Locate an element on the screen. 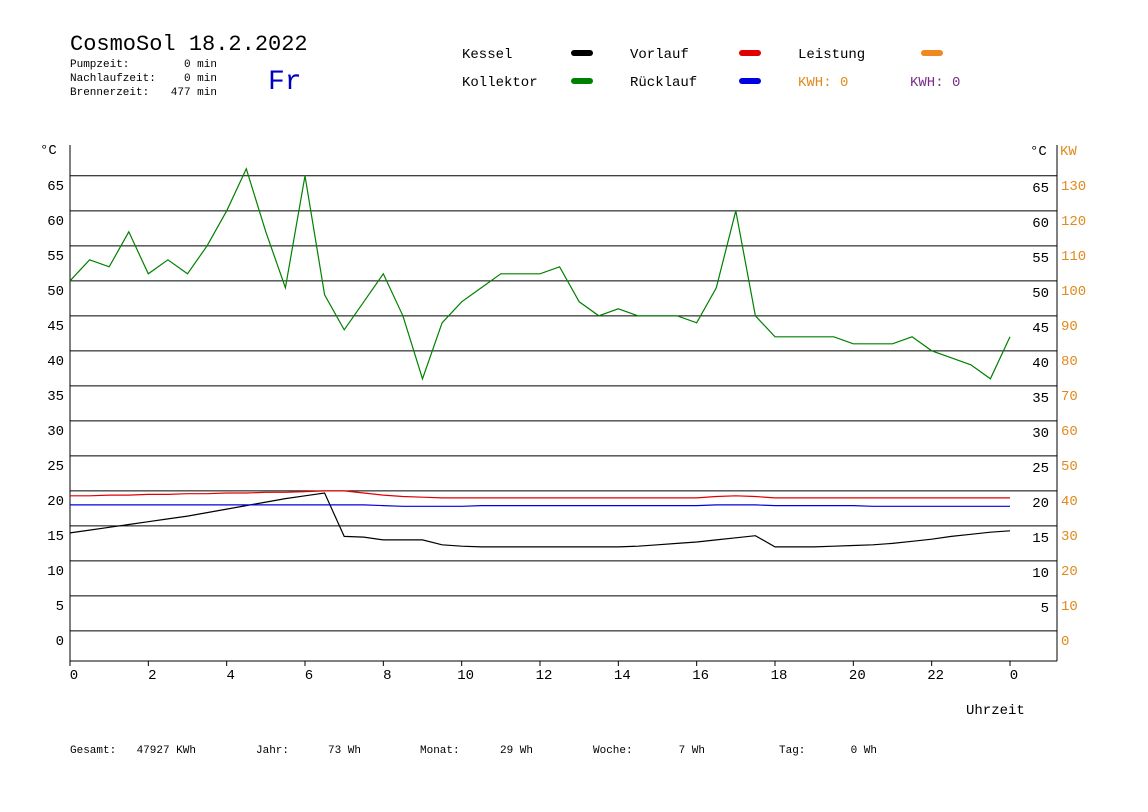  legend-label: Kessel is located at coordinates (487, 55).